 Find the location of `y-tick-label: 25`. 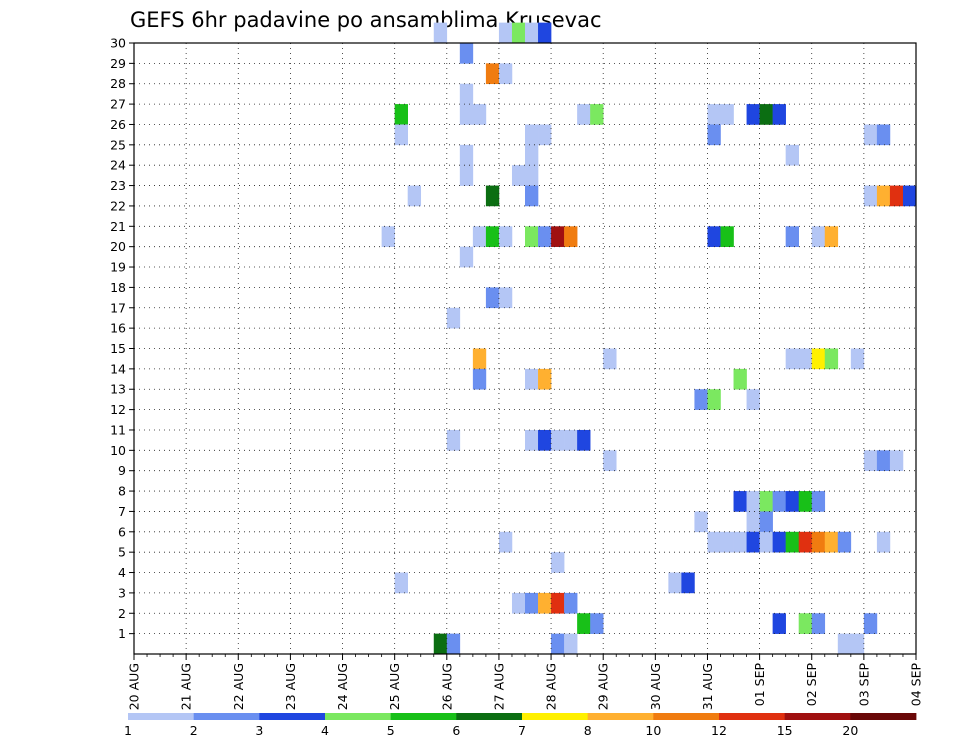

y-tick-label: 25 is located at coordinates (118, 144).